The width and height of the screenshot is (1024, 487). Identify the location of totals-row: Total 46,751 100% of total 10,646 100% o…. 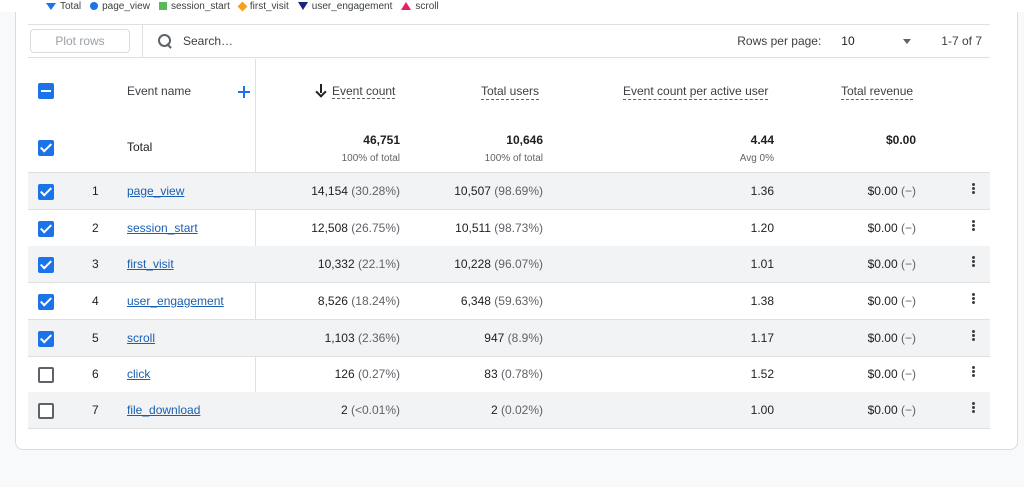
(509, 144).